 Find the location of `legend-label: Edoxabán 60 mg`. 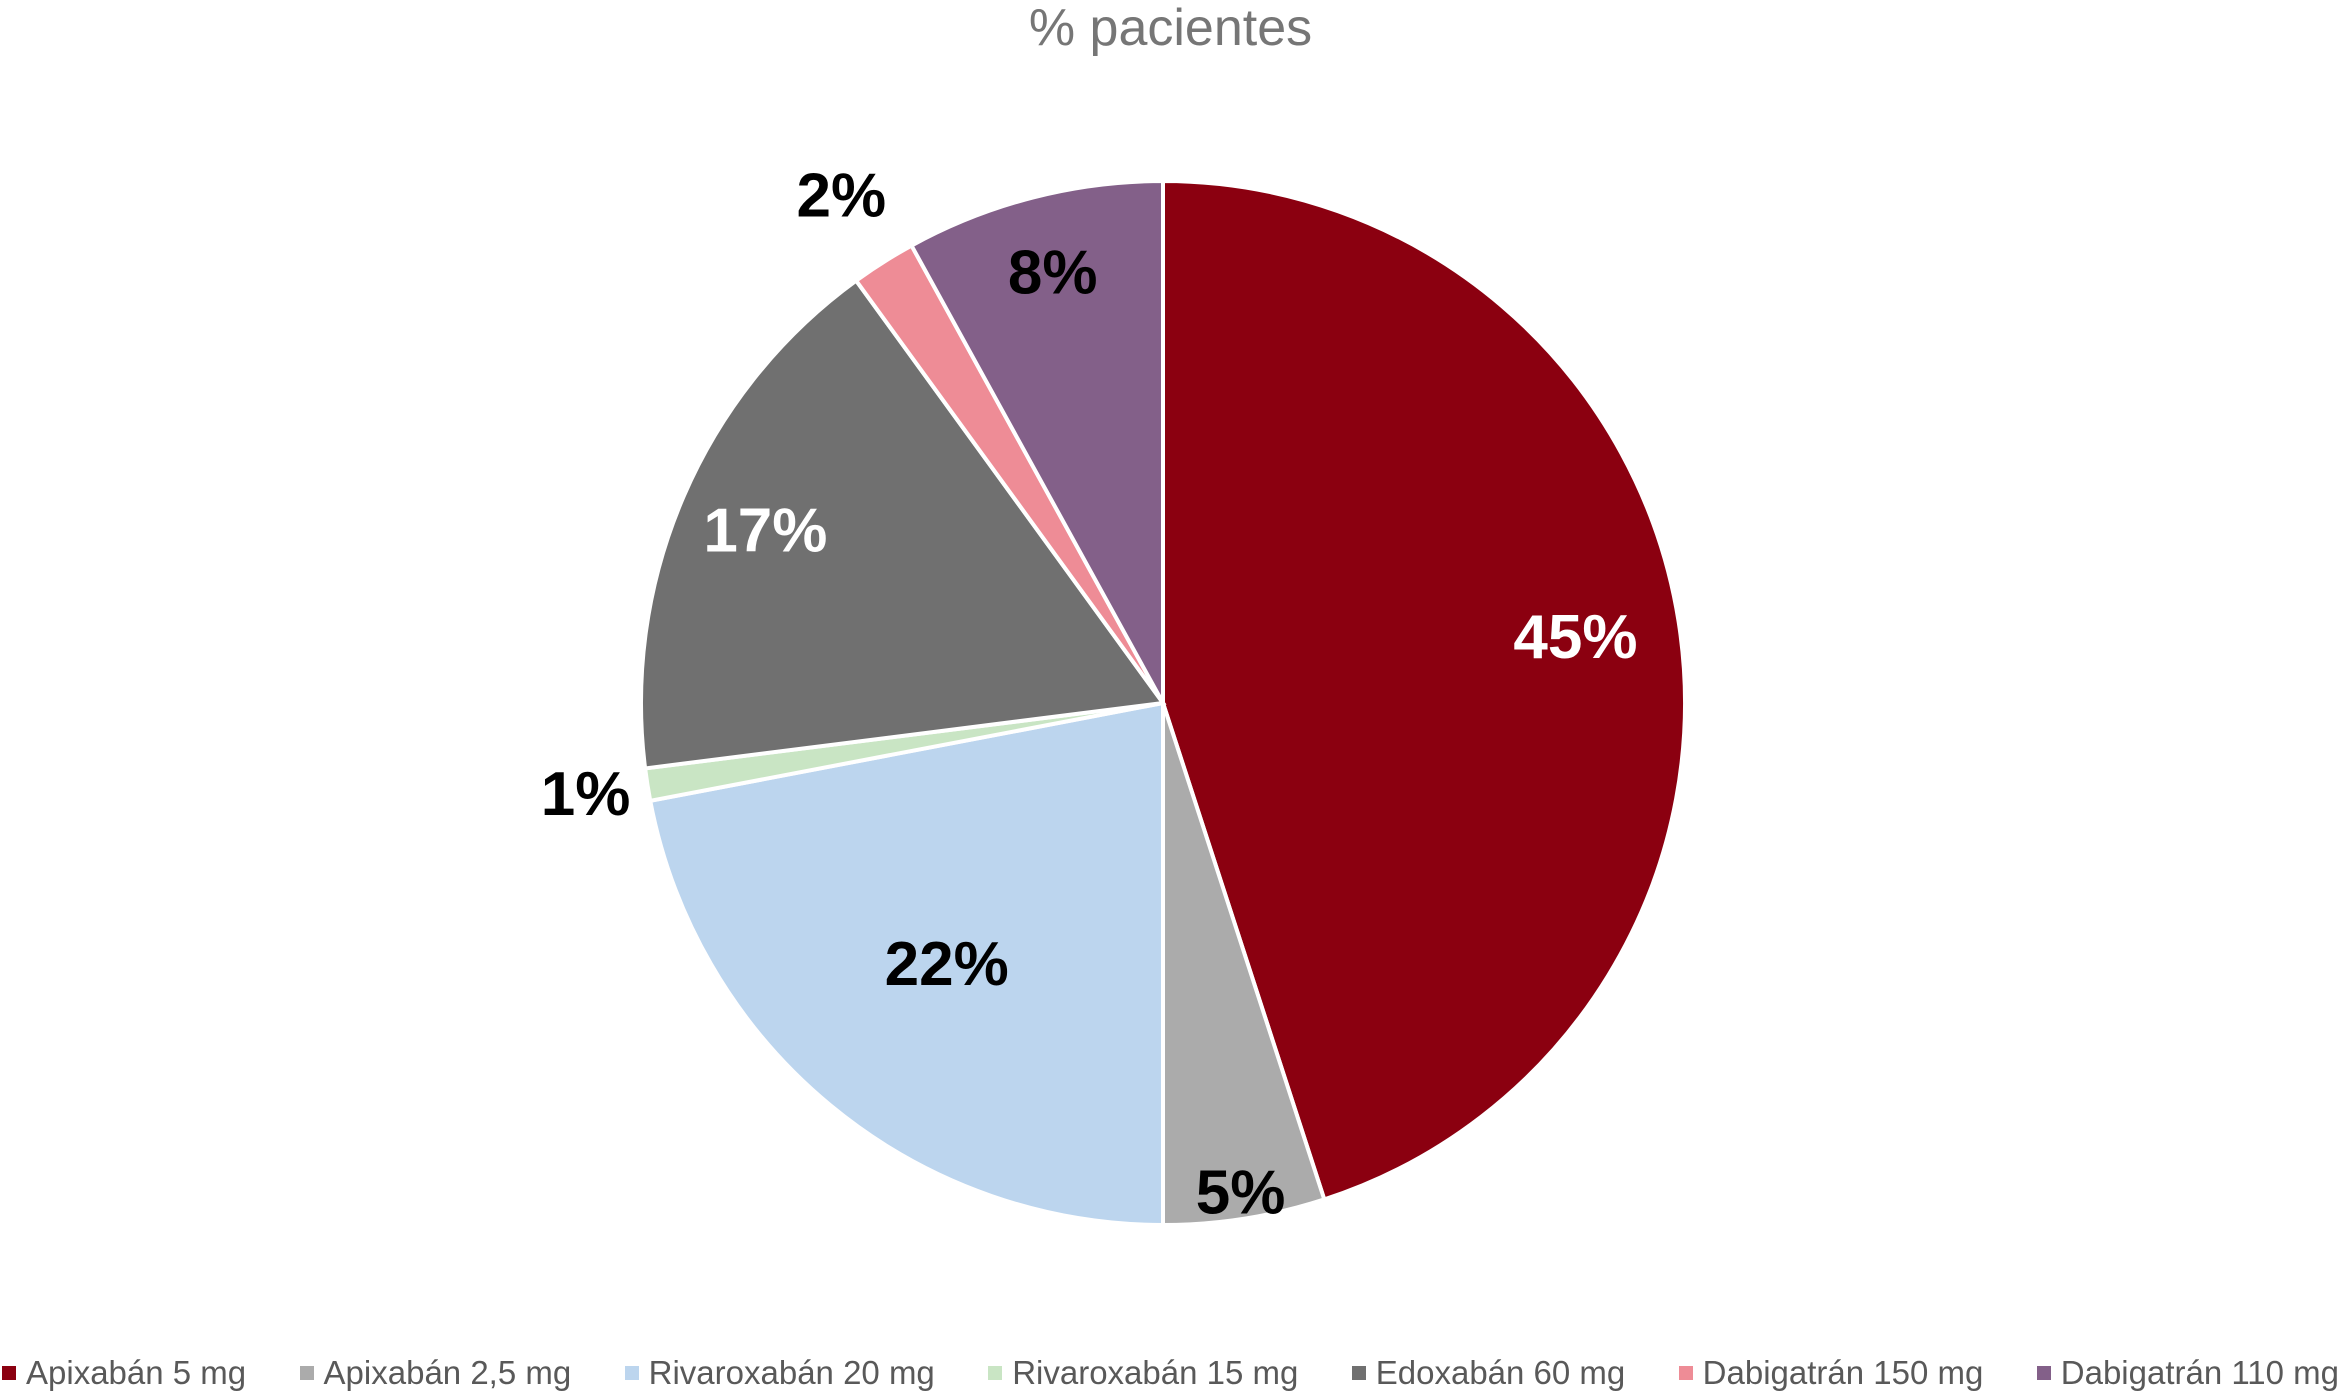

legend-label: Edoxabán 60 mg is located at coordinates (1500, 1372).